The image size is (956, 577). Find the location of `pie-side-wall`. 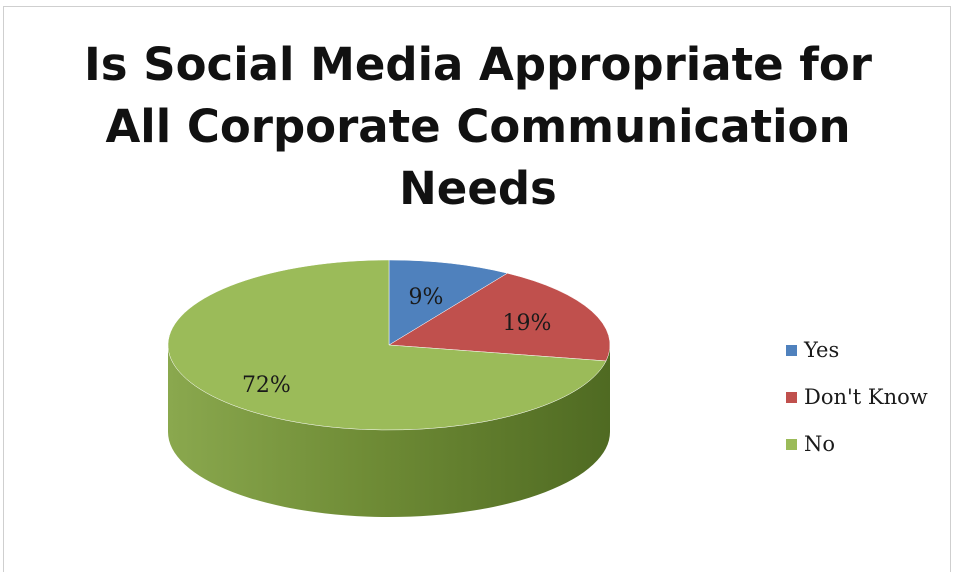

pie-side-wall is located at coordinates (389, 431).